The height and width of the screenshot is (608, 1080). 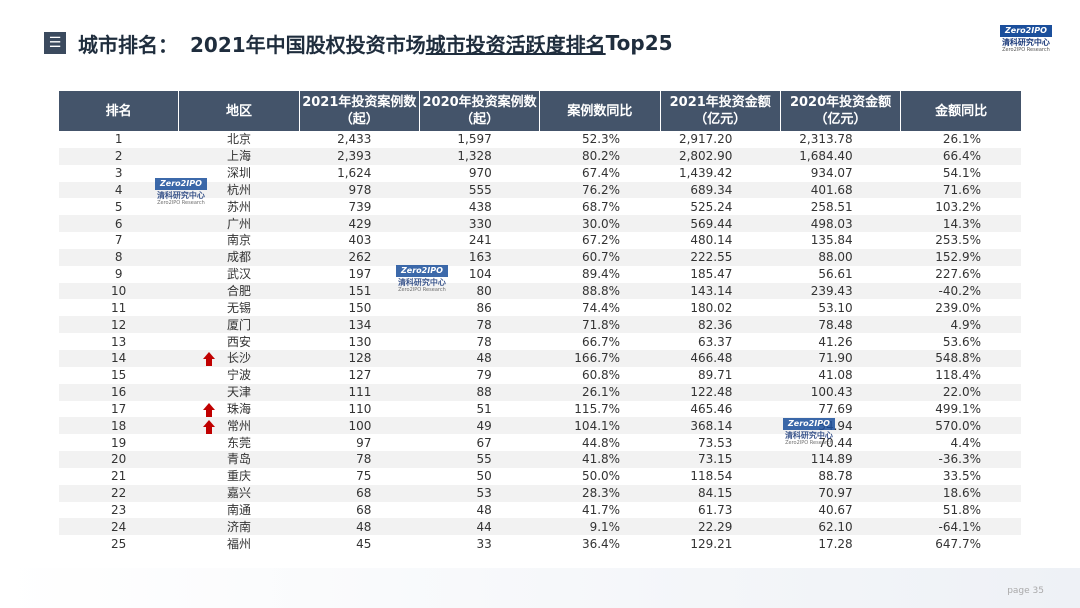 I want to click on cell: 珠海, so click(x=238, y=408).